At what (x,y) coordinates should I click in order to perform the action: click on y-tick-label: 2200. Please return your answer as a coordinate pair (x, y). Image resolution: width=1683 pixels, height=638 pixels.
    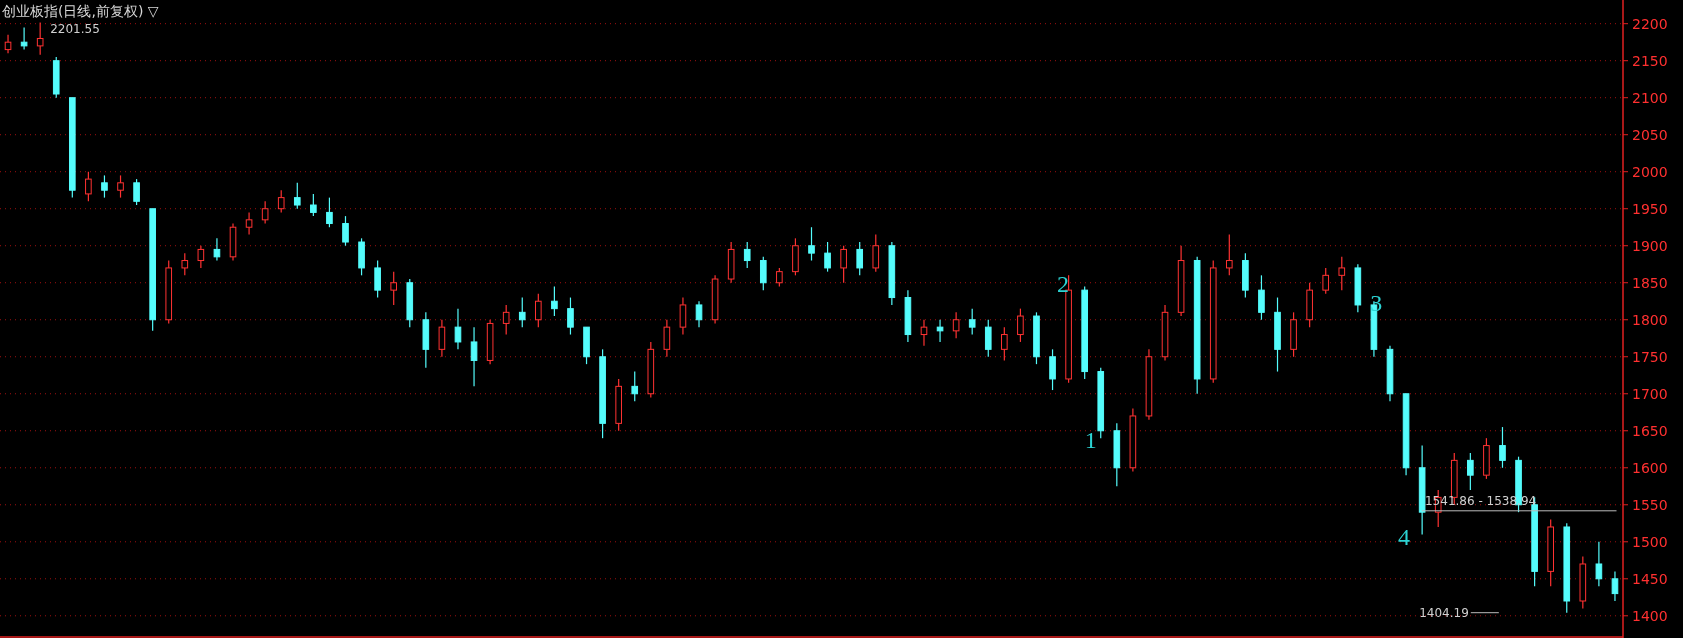
    Looking at the image, I should click on (1650, 23).